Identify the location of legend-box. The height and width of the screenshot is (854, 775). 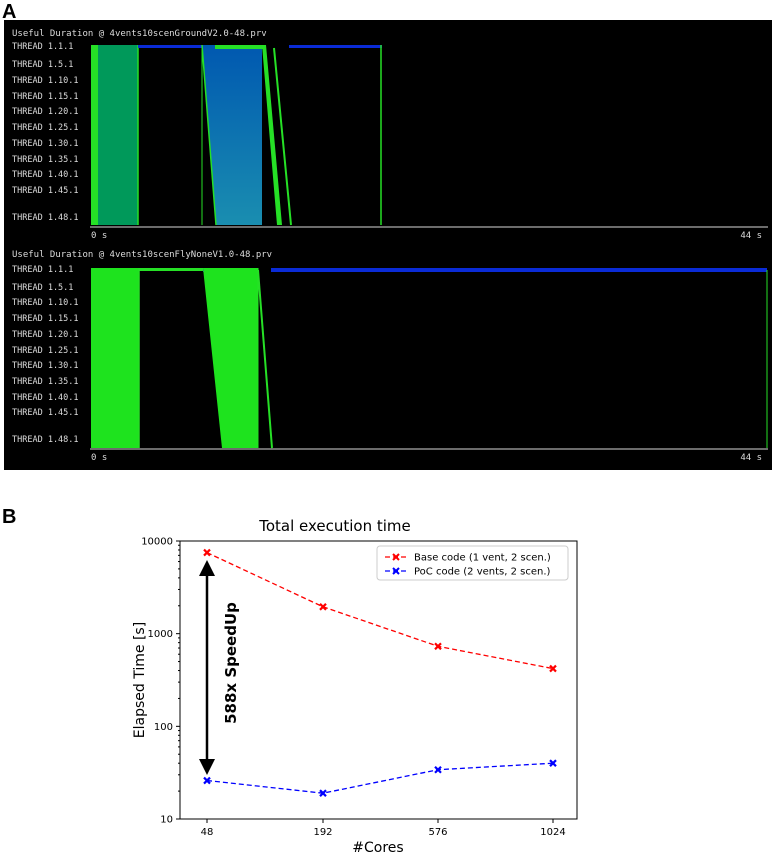
(472, 563).